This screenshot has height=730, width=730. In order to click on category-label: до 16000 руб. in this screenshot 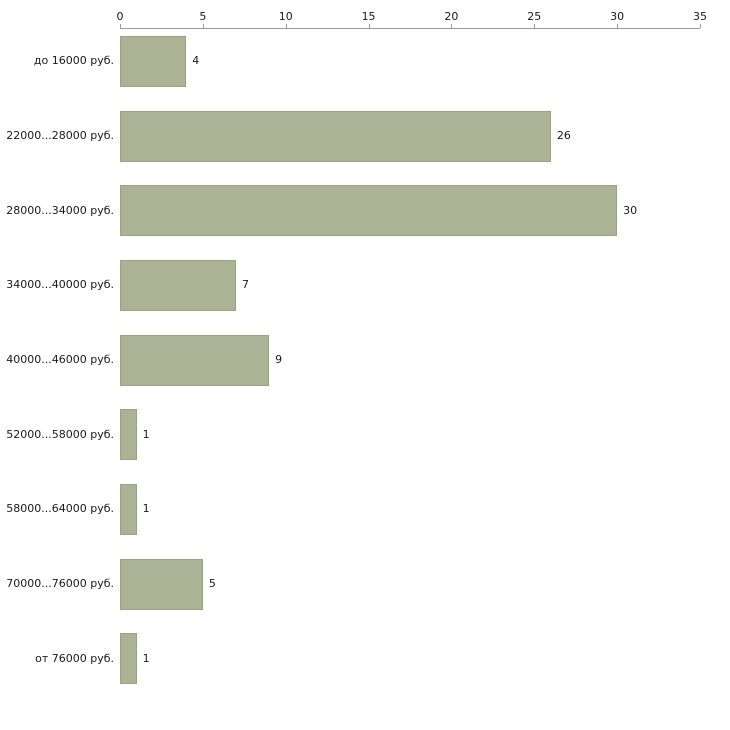, I will do `click(73, 61)`.